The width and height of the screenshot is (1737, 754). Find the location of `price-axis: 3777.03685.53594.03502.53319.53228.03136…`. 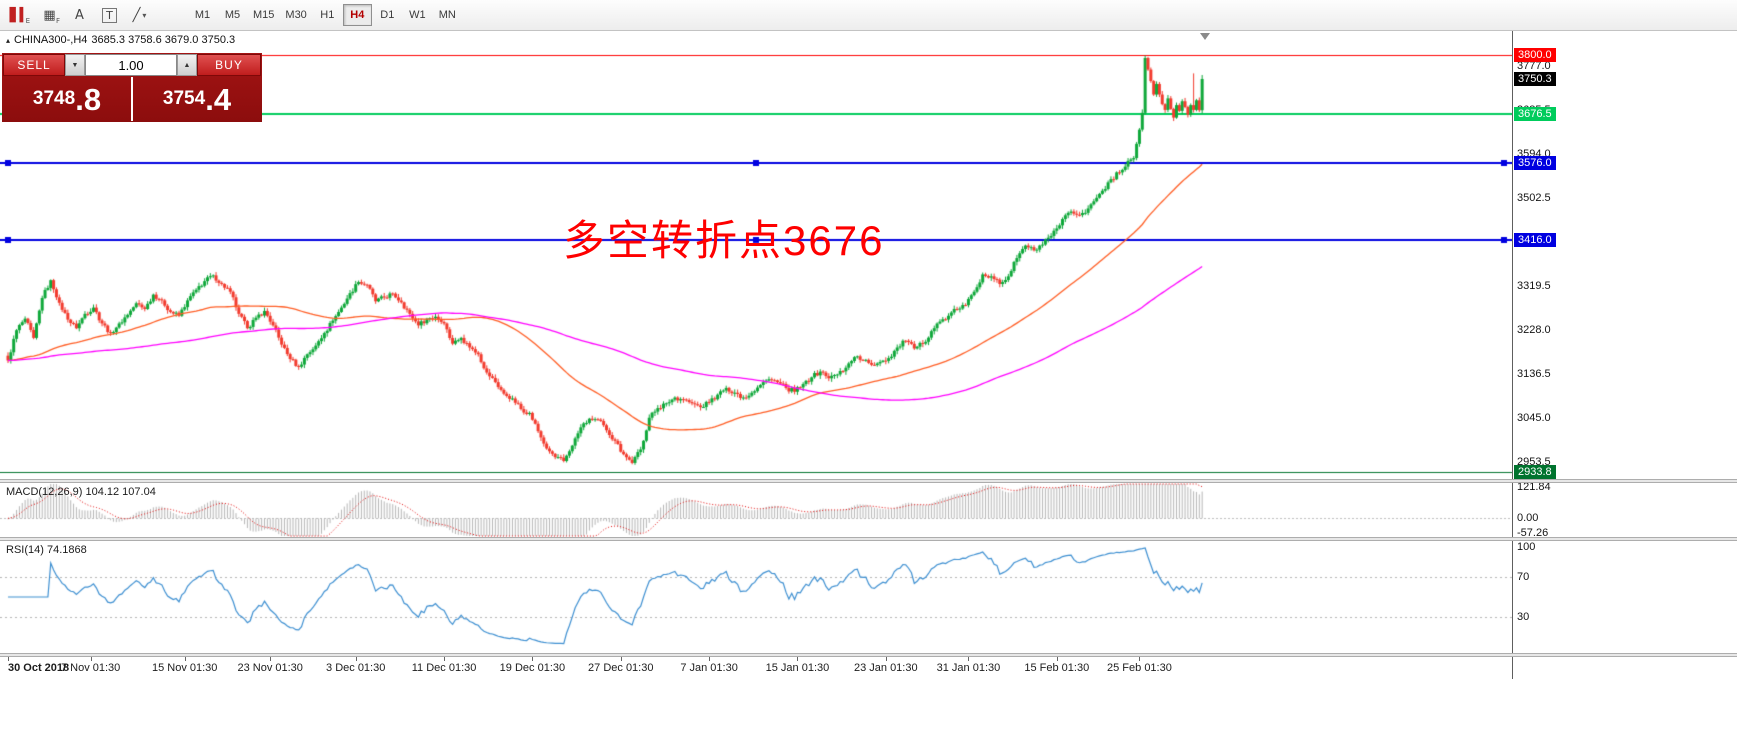

price-axis: 3777.03685.53594.03502.53319.53228.03136… is located at coordinates (1624, 255).